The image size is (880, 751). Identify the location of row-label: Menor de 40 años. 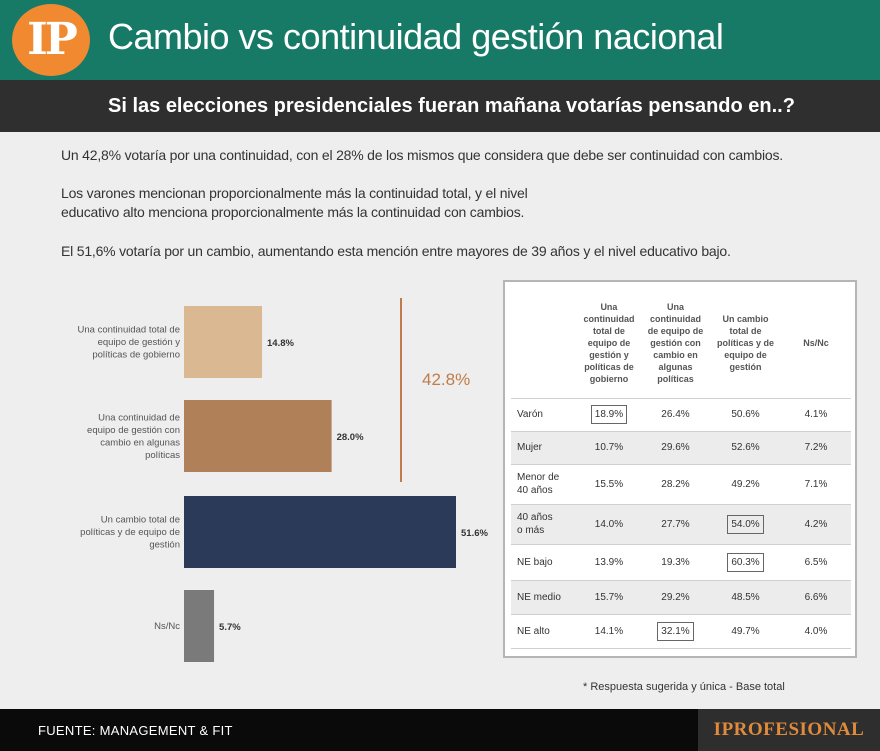
(544, 484).